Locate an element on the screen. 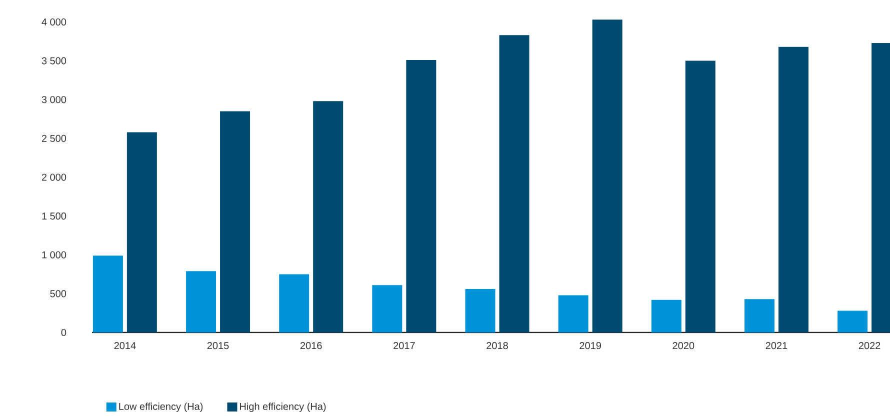 The image size is (890, 417). y-tick-label: 3 000 is located at coordinates (54, 100).